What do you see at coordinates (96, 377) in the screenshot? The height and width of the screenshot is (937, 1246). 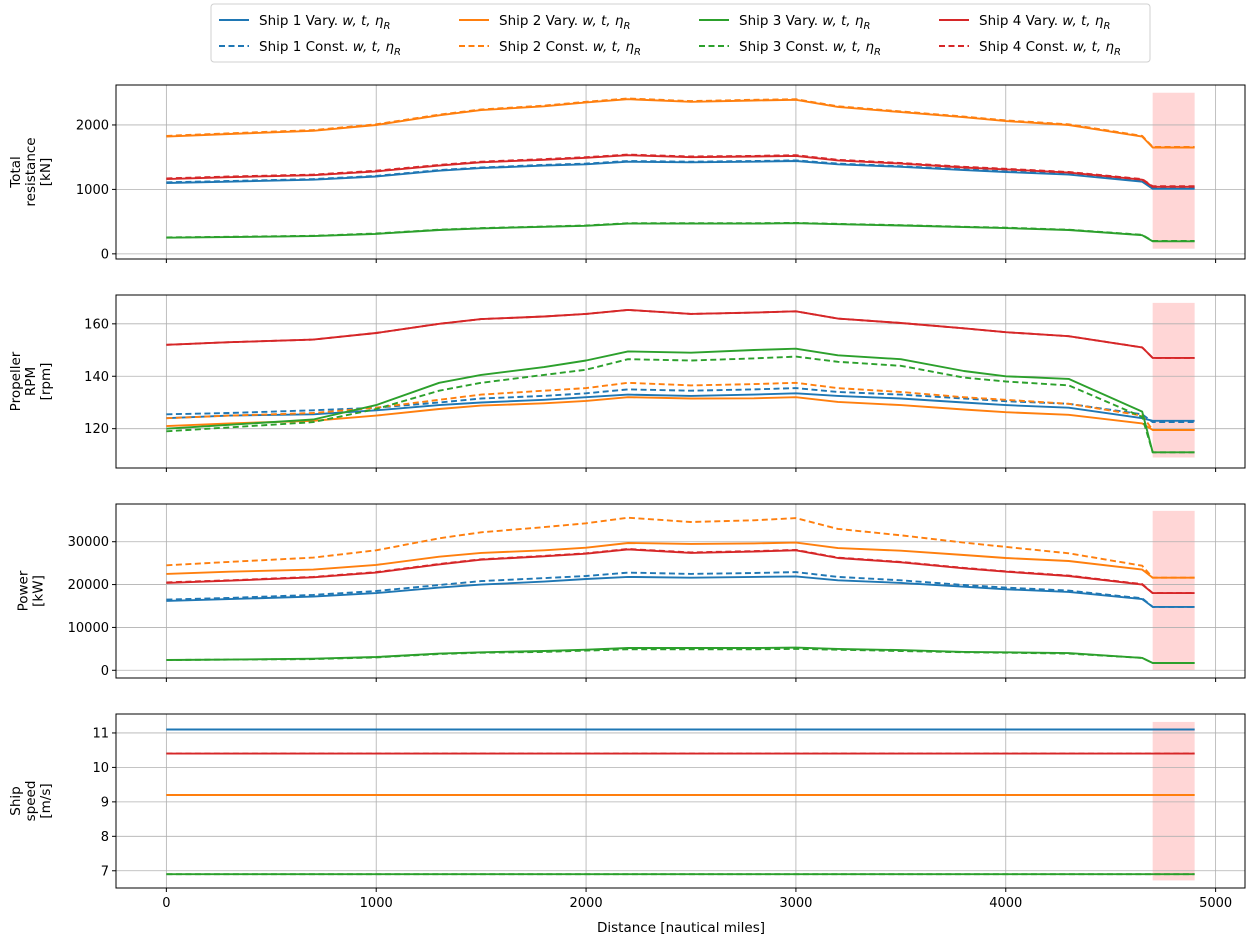 I see `y-tick-label: 140` at bounding box center [96, 377].